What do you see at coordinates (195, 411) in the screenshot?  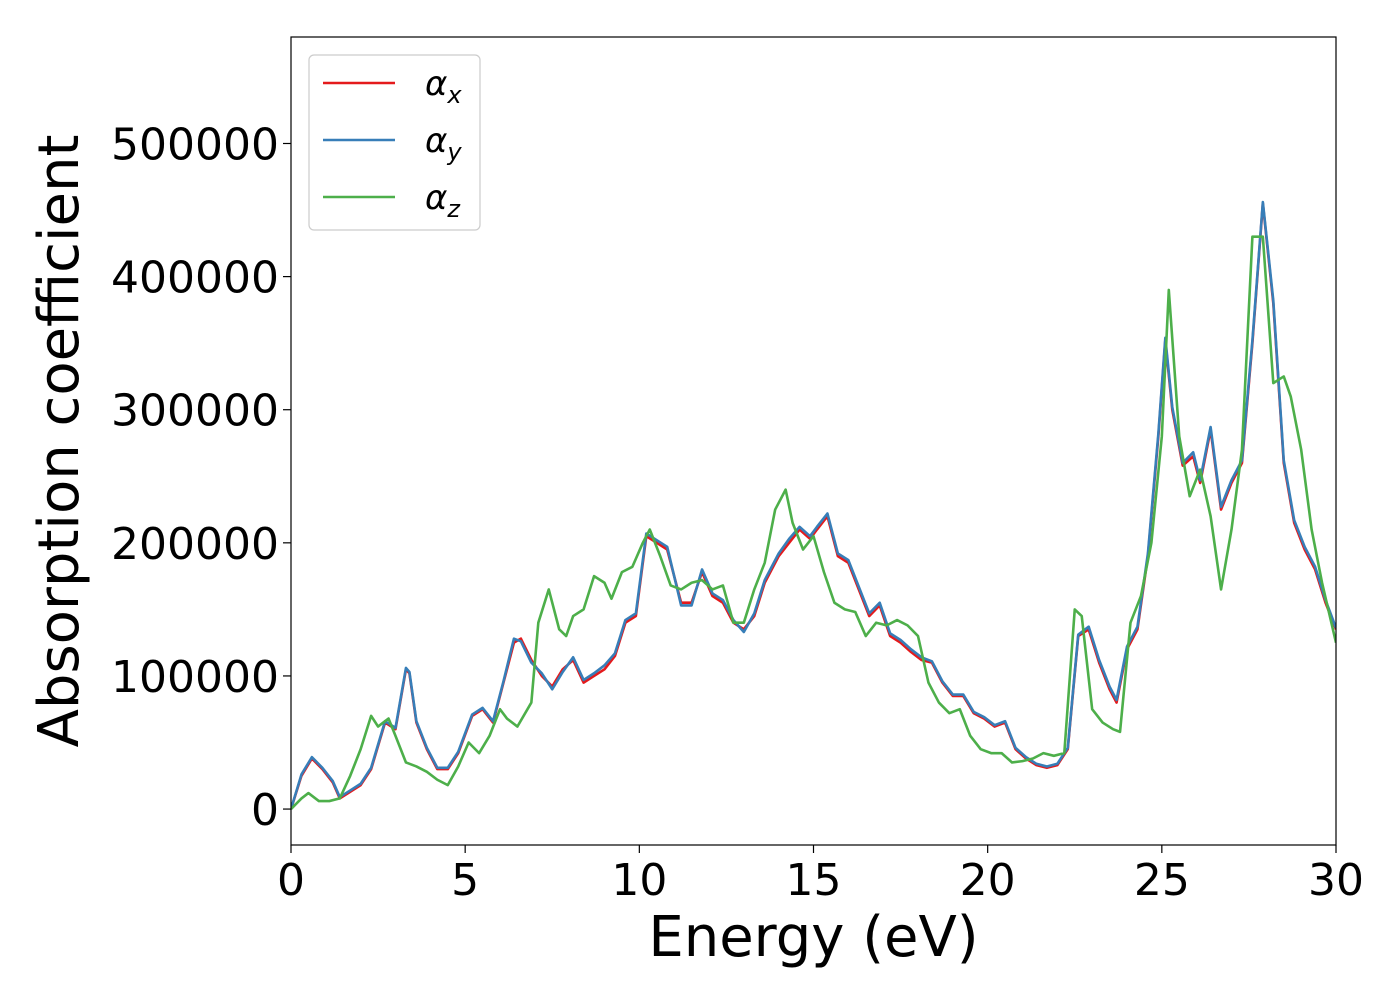 I see `y-tick-label: 300000` at bounding box center [195, 411].